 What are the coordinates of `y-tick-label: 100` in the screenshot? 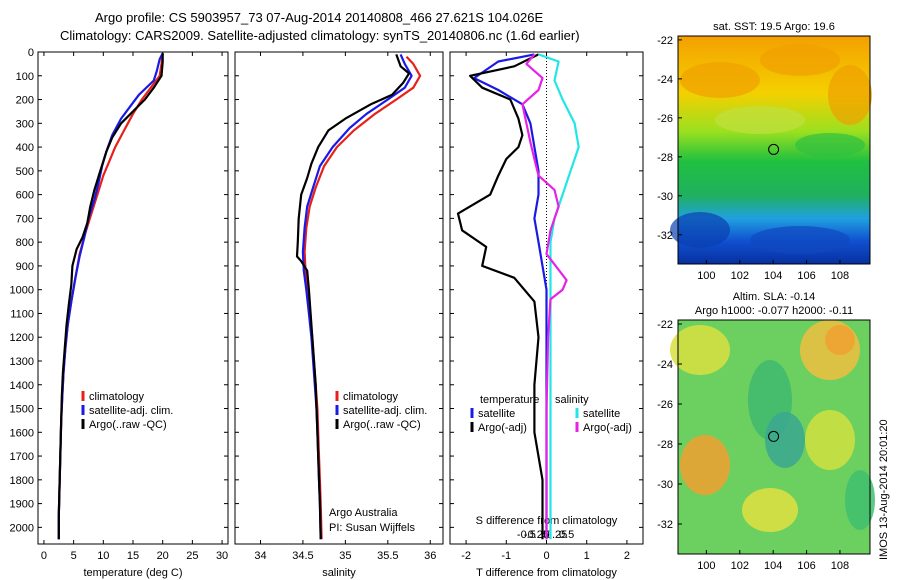 It's located at (25, 77).